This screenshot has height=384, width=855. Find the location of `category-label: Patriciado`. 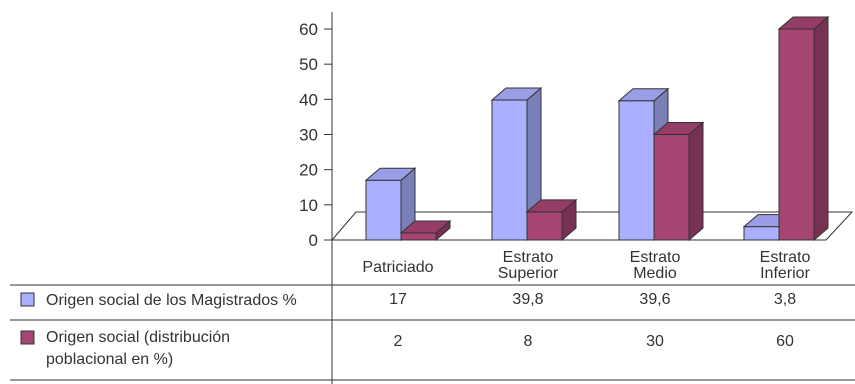

category-label: Patriciado is located at coordinates (397, 267).